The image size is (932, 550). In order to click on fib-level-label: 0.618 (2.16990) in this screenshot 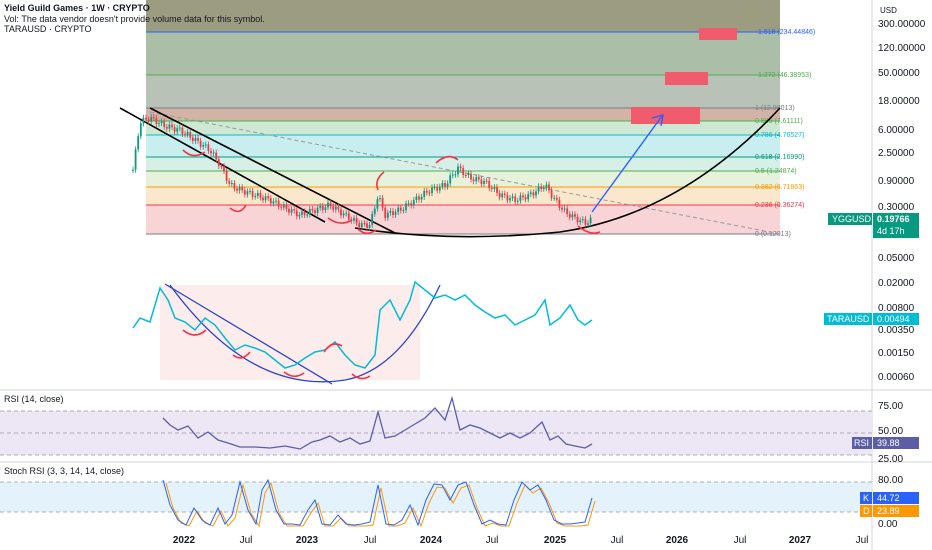, I will do `click(779, 157)`.